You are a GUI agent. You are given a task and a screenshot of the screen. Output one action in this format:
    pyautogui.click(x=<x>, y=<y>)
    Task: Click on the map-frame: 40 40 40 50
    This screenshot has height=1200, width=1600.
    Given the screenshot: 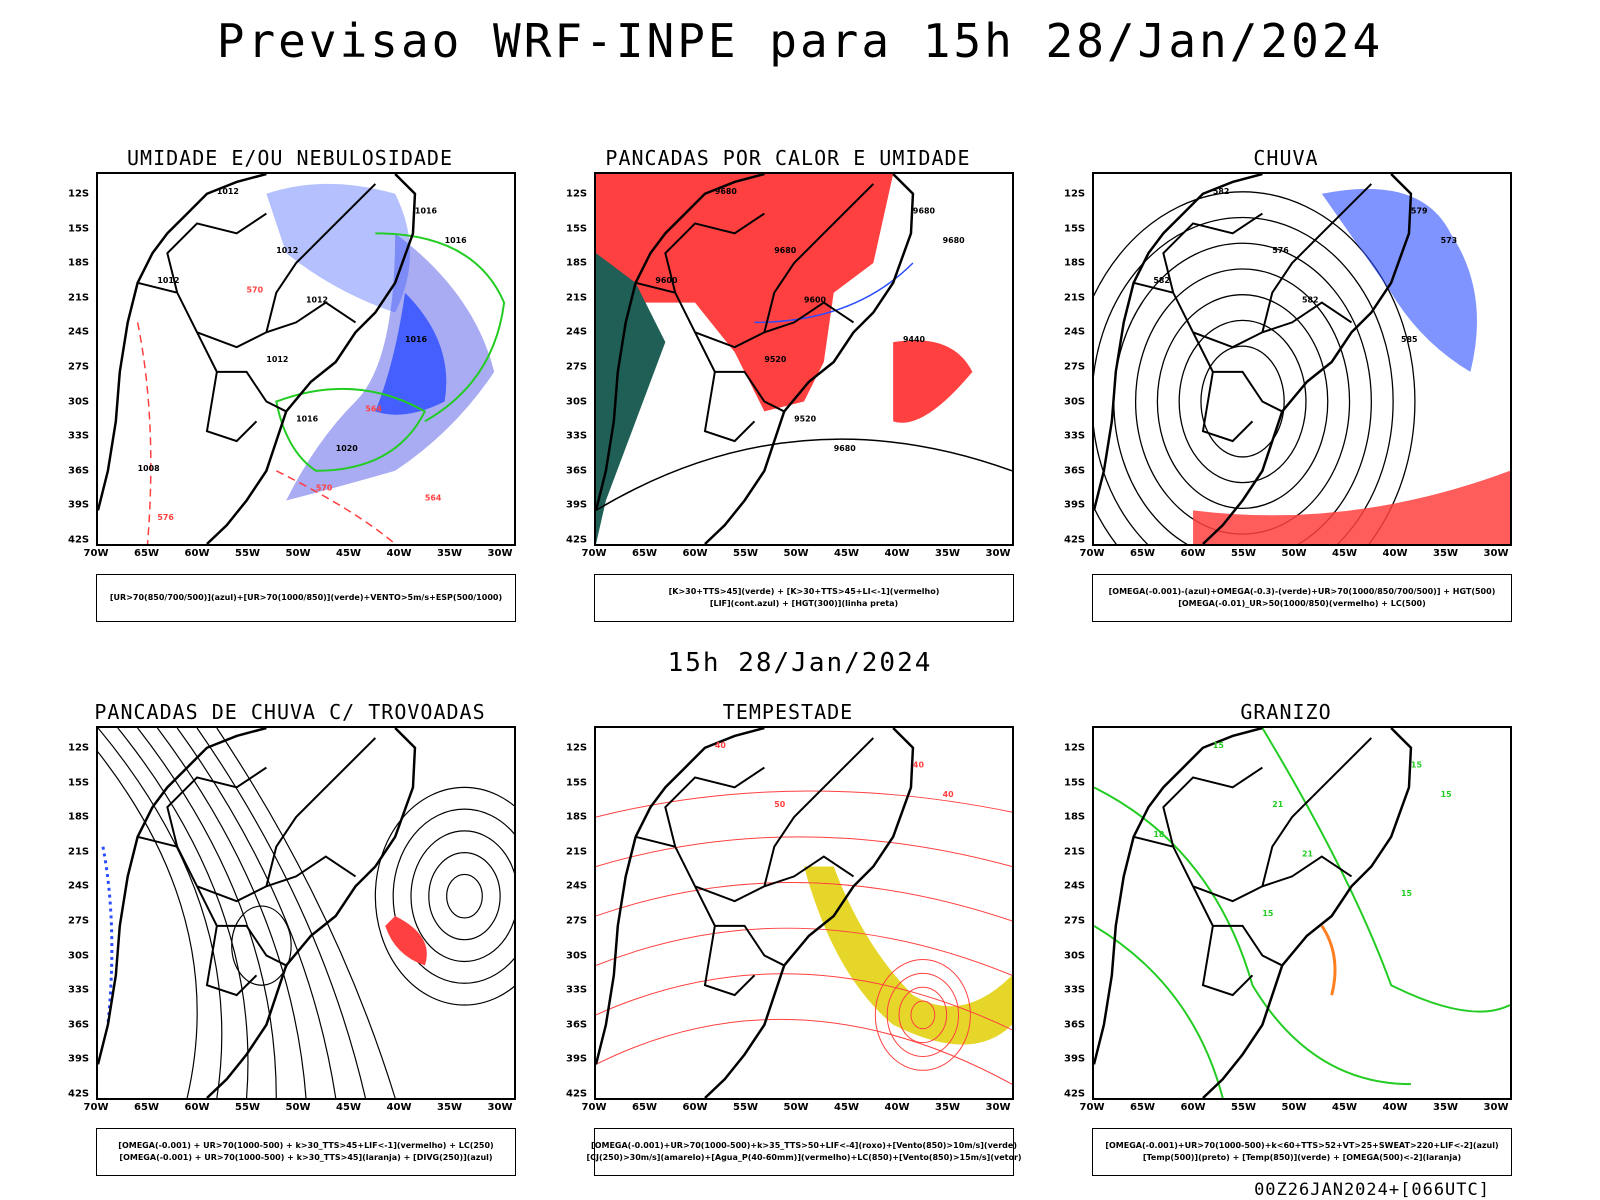 What is the action you would take?
    pyautogui.click(x=804, y=913)
    